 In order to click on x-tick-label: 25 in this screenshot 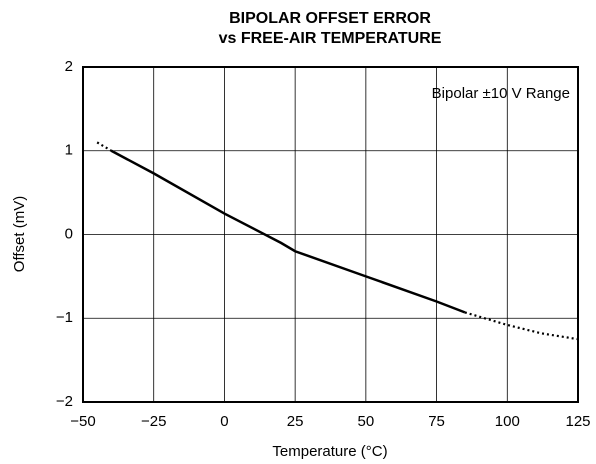, I will do `click(295, 421)`.